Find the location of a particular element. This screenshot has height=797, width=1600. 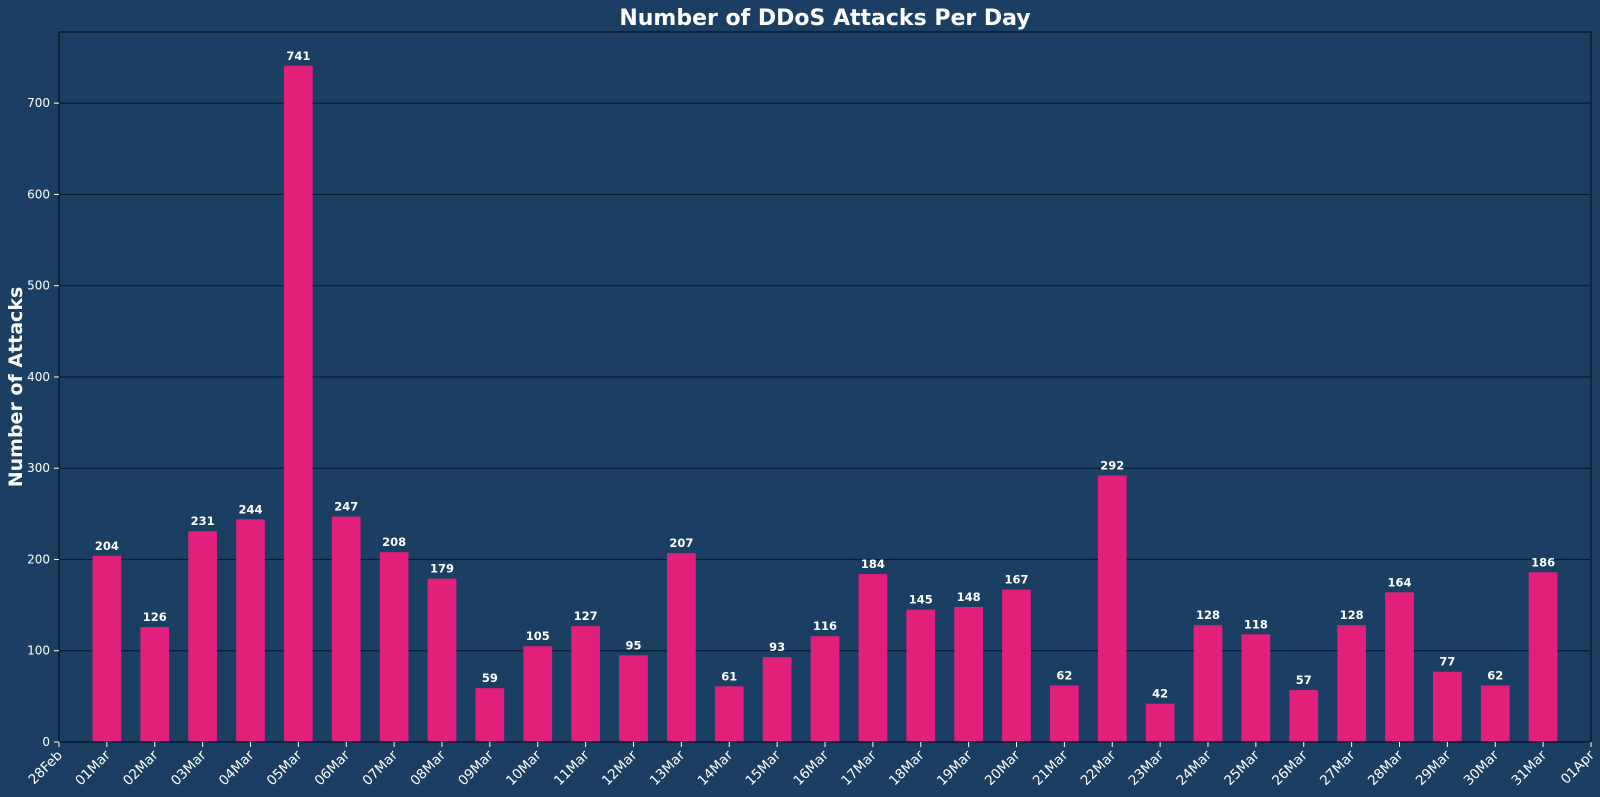

x-tick-label: 06Mar is located at coordinates (333, 768).